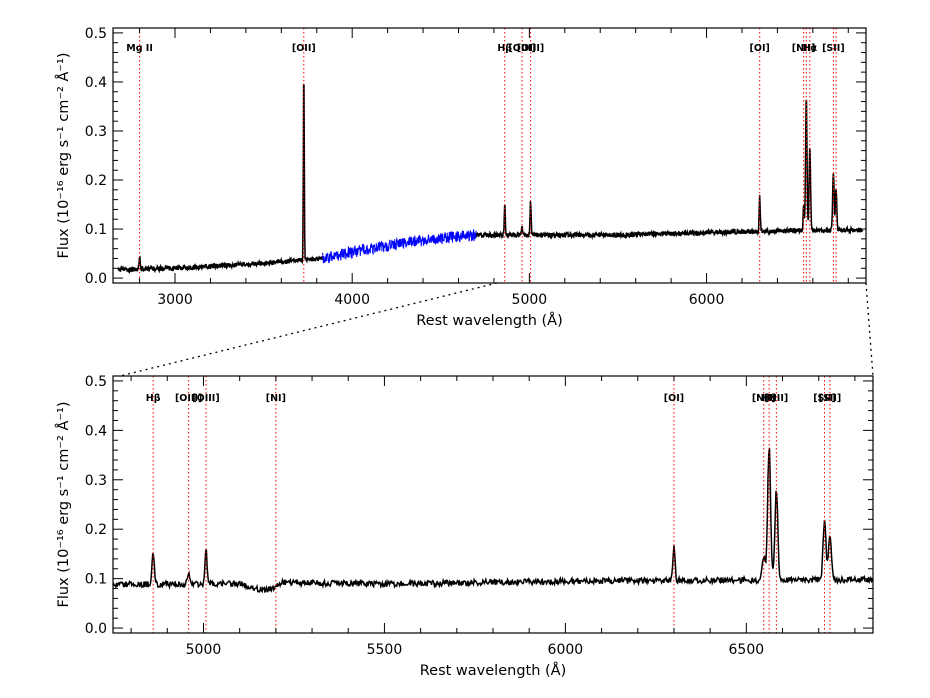 The height and width of the screenshot is (698, 930). I want to click on top-line-label-0: Mg II, so click(139, 48).